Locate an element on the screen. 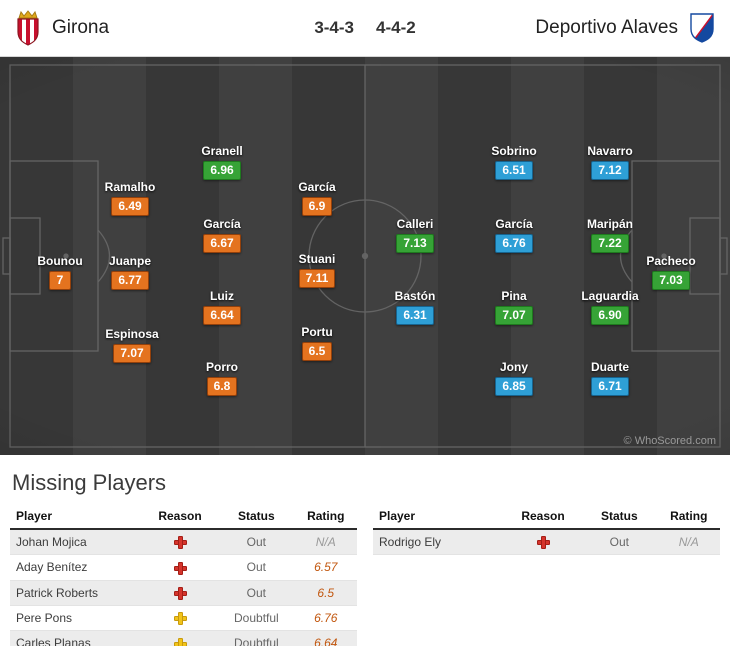  player-name: Stuani is located at coordinates (317, 259).